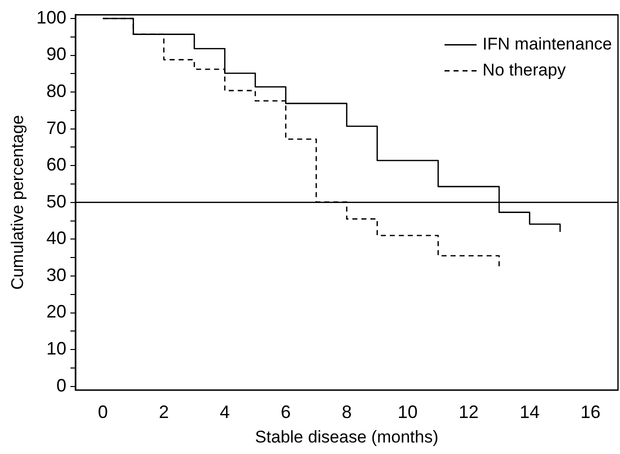  Describe the element at coordinates (56, 201) in the screenshot. I see `y-tick-label: 50` at that location.